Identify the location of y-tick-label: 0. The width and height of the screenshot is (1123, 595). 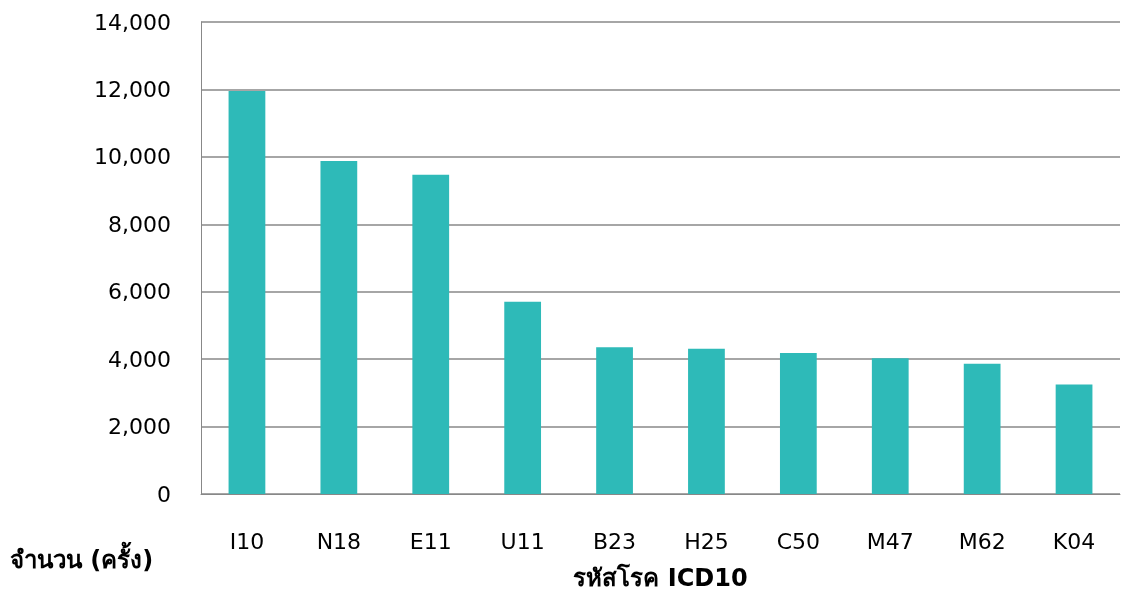
(164, 494).